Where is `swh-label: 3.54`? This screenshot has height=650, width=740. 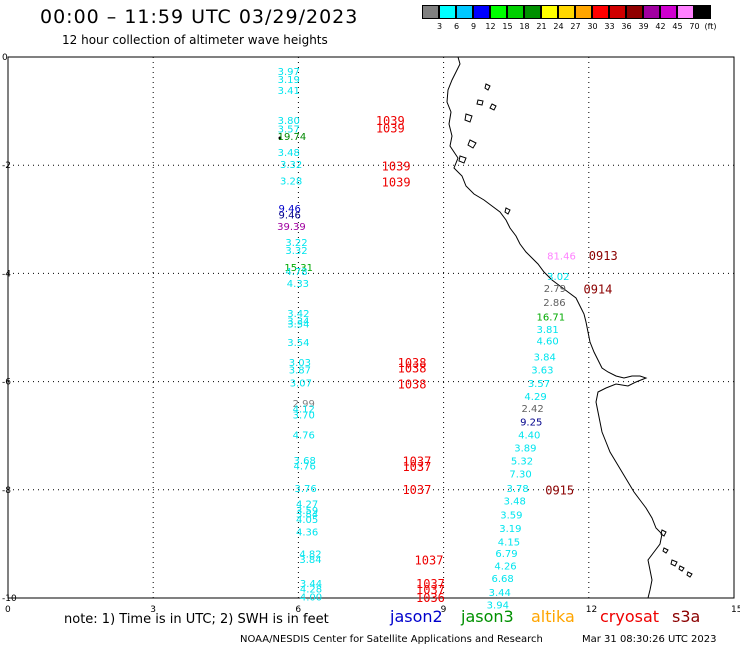
swh-label: 3.54 is located at coordinates (298, 325).